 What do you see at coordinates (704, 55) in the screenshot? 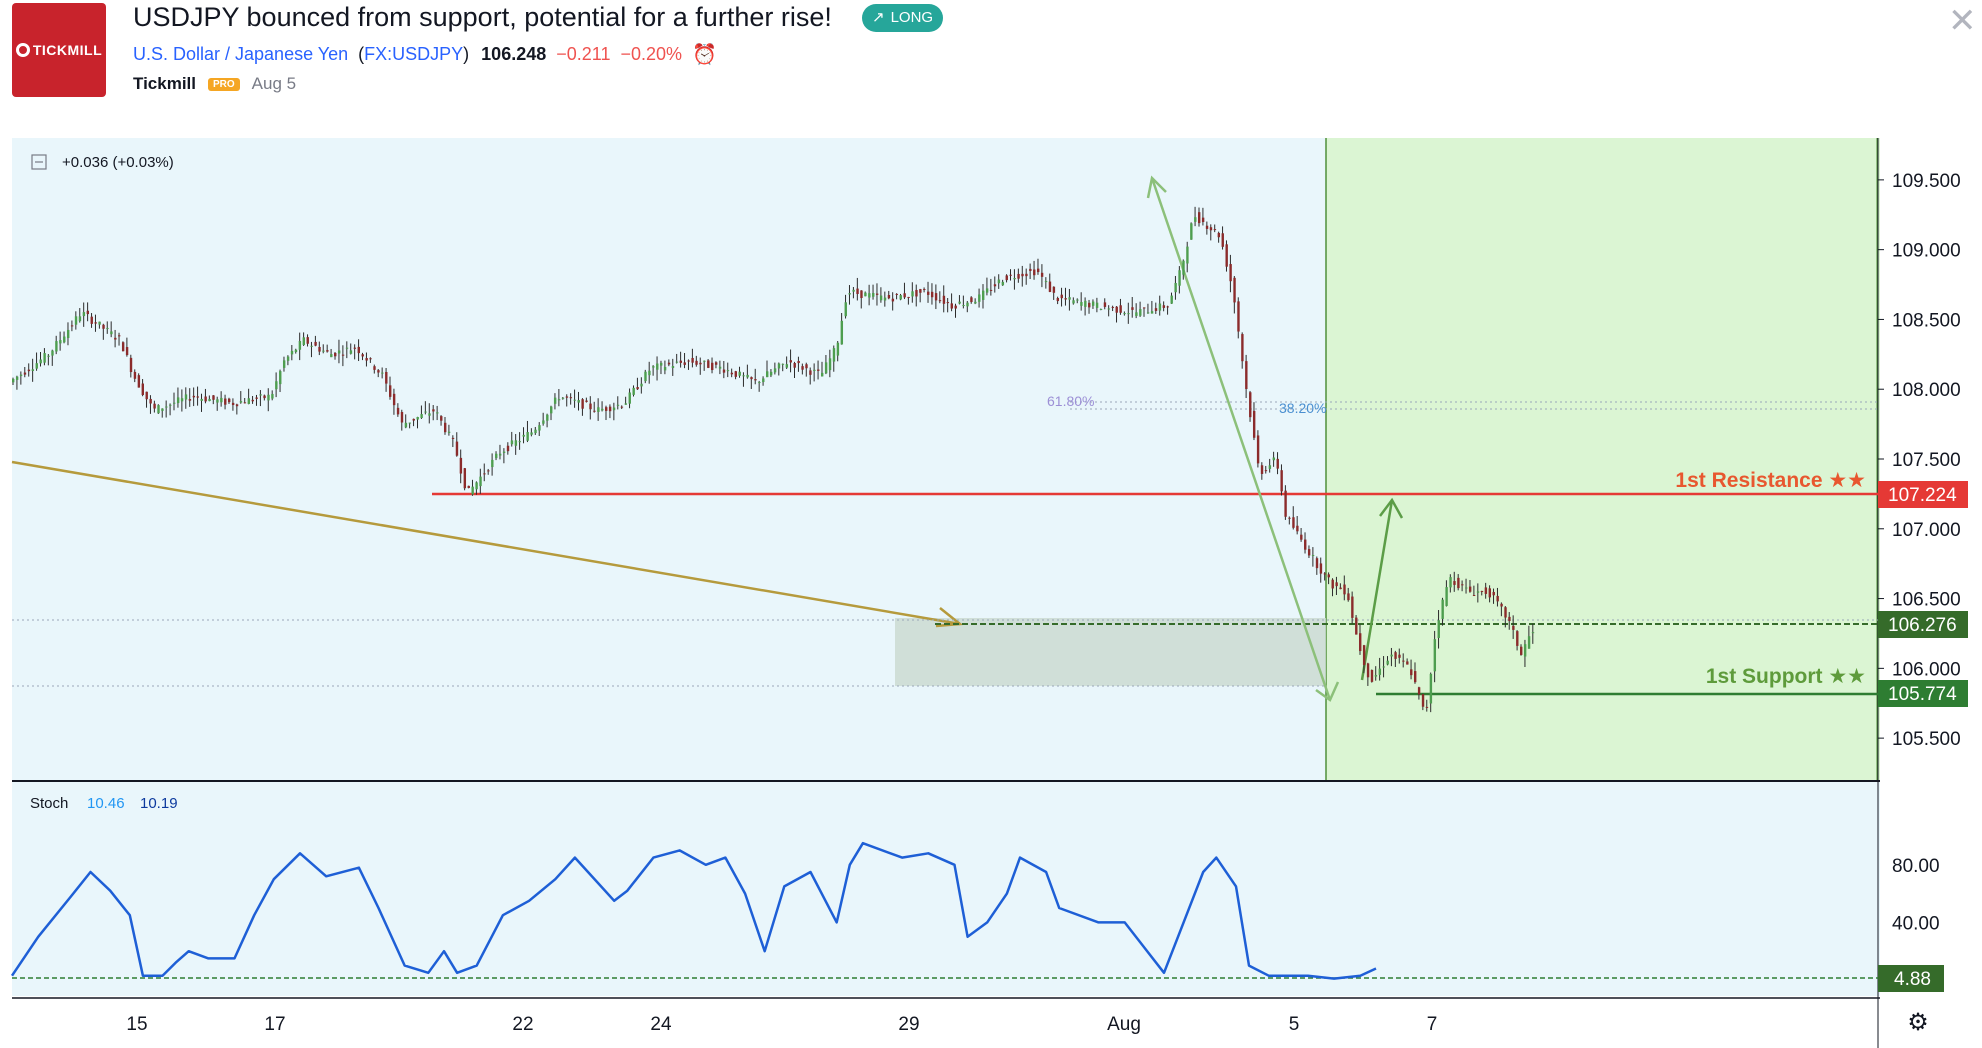
I see `alarm-clock-icon: ⏰` at bounding box center [704, 55].